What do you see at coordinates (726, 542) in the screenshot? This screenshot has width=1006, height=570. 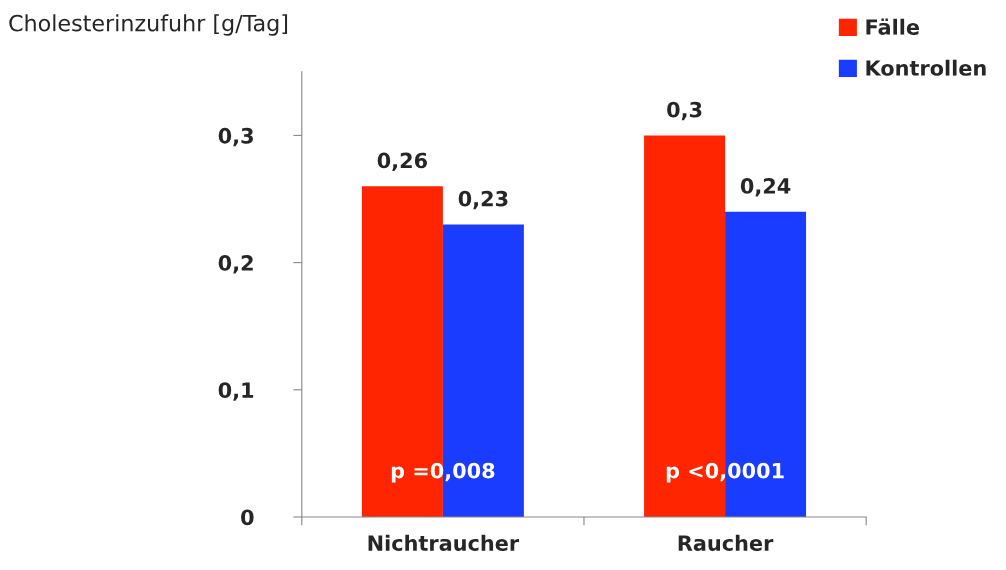 I see `x-tick-label: Raucher` at bounding box center [726, 542].